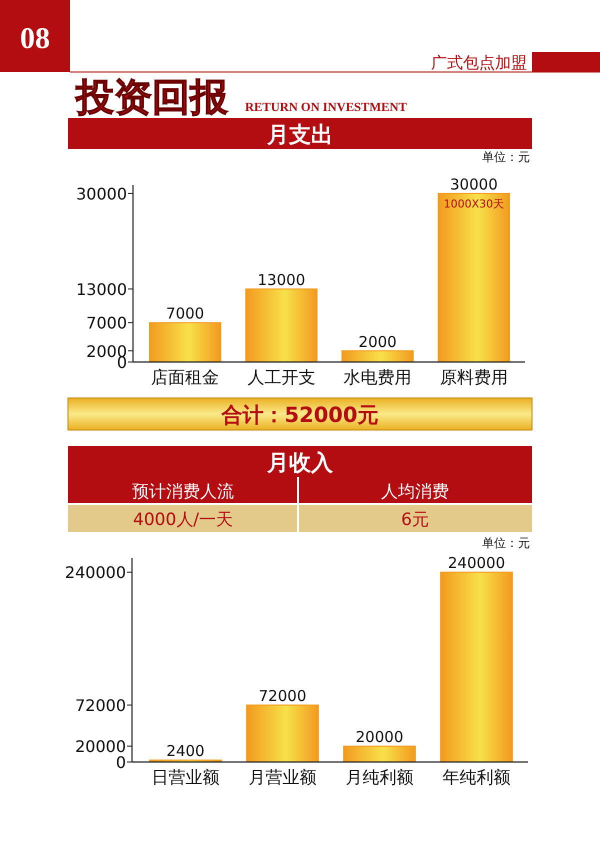 This screenshot has height=848, width=600. Describe the element at coordinates (151, 97) in the screenshot. I see `text: 投资回报` at that location.